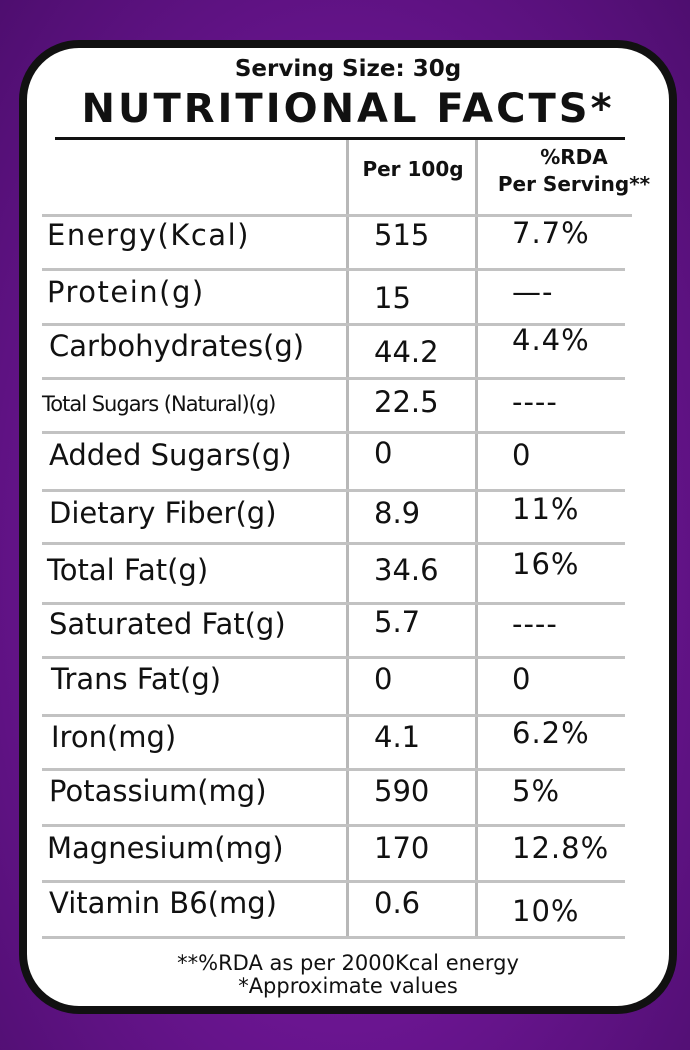  What do you see at coordinates (402, 848) in the screenshot?
I see `per-100g-value: 170` at bounding box center [402, 848].